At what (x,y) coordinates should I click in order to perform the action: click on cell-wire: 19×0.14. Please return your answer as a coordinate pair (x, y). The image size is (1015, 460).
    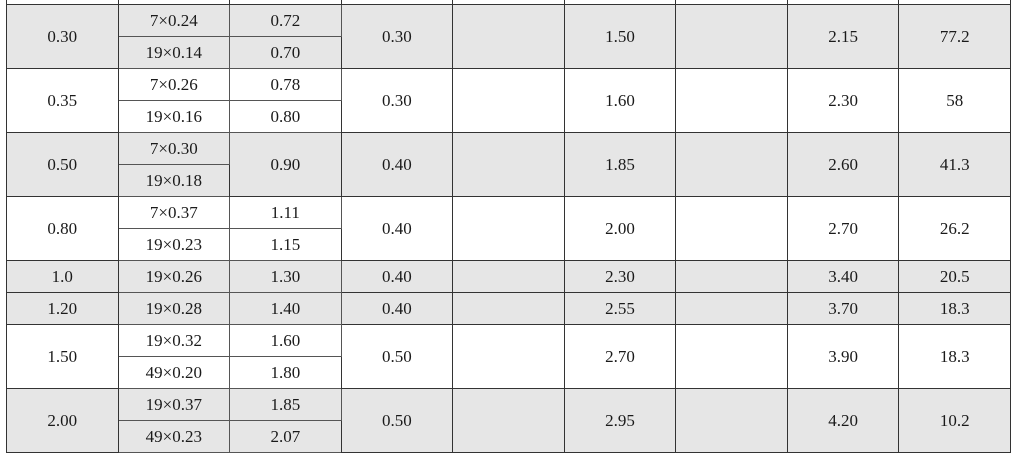
    Looking at the image, I should click on (174, 52).